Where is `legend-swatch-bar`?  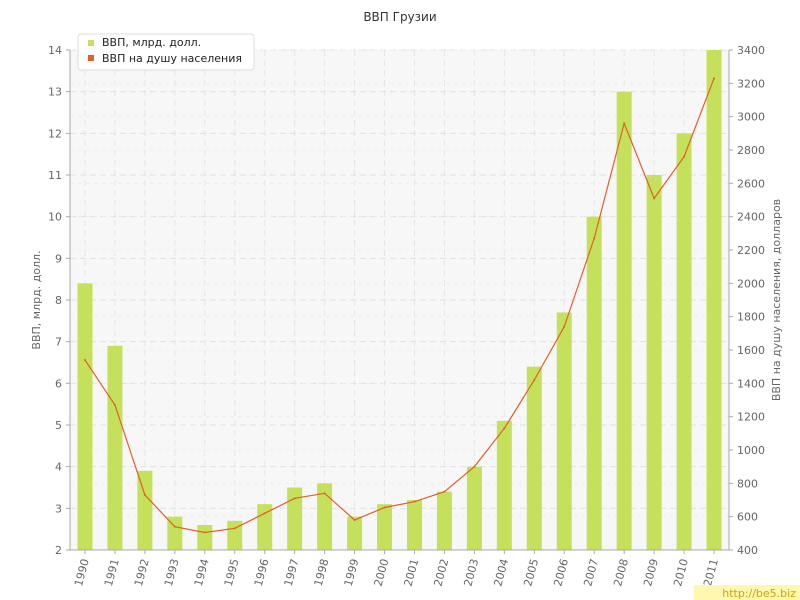
legend-swatch-bar is located at coordinates (91, 43).